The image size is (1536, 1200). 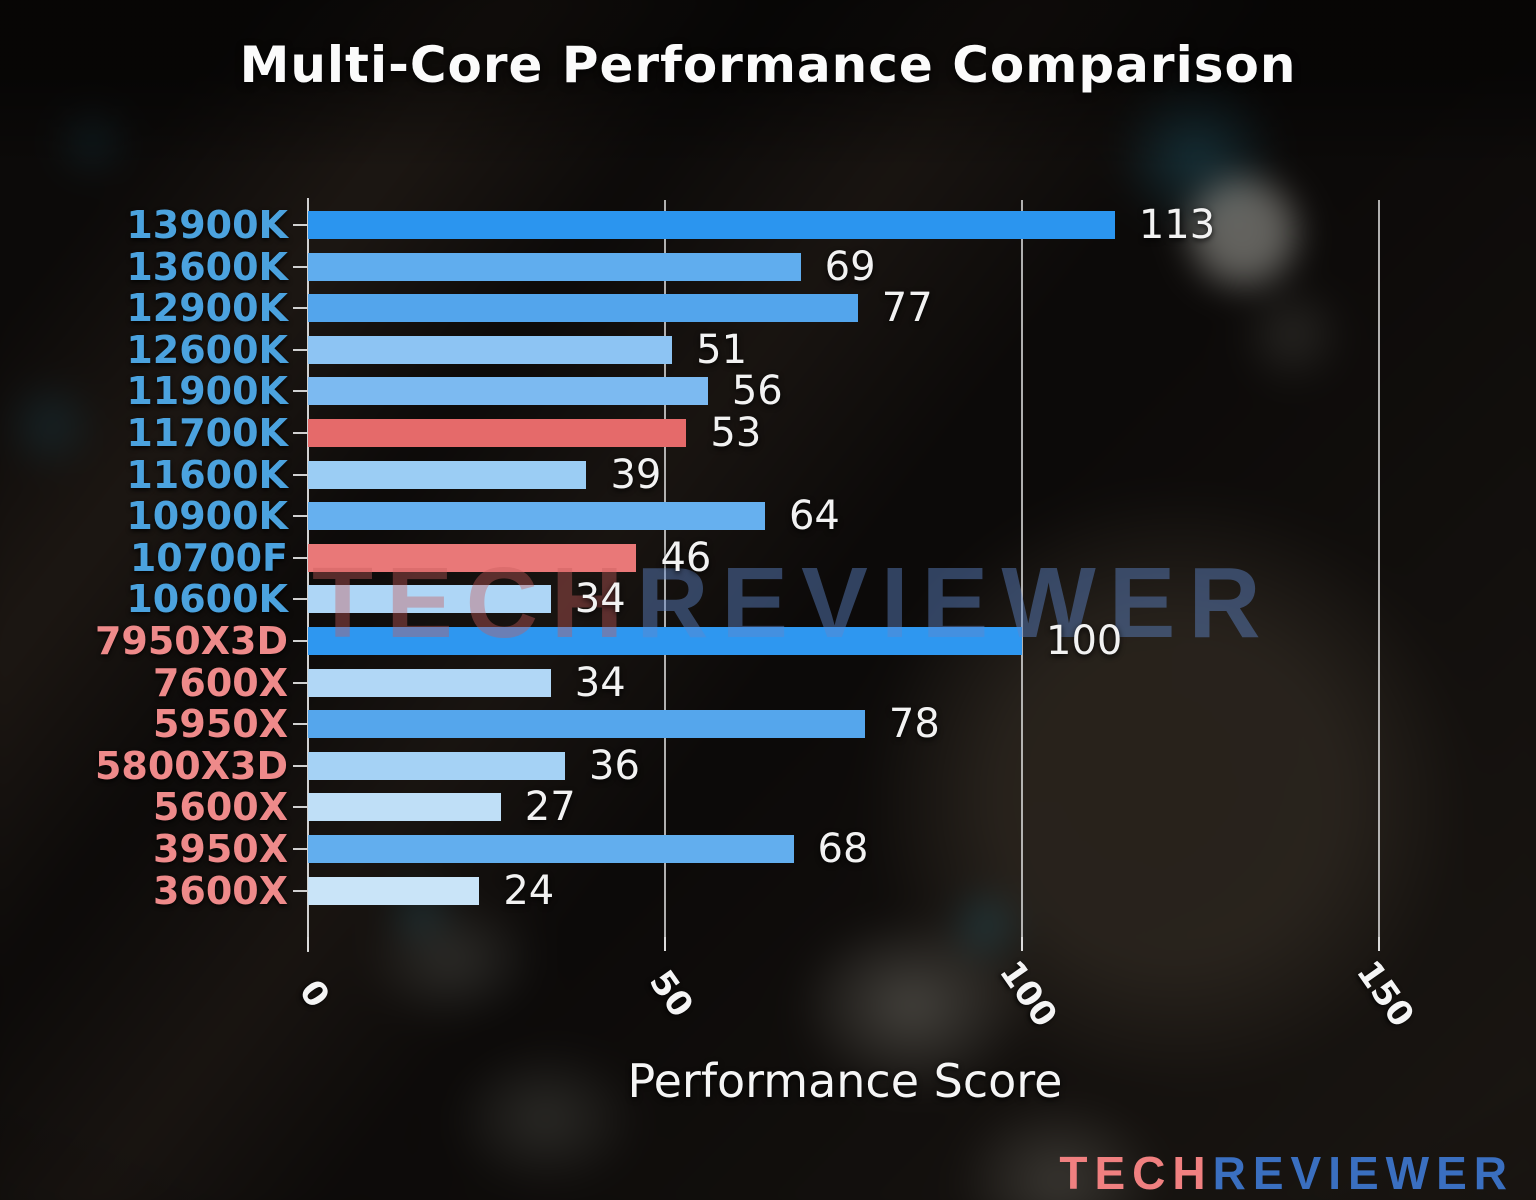 I want to click on y-axis-label-5800X3D: 5800X3D, so click(x=191, y=765).